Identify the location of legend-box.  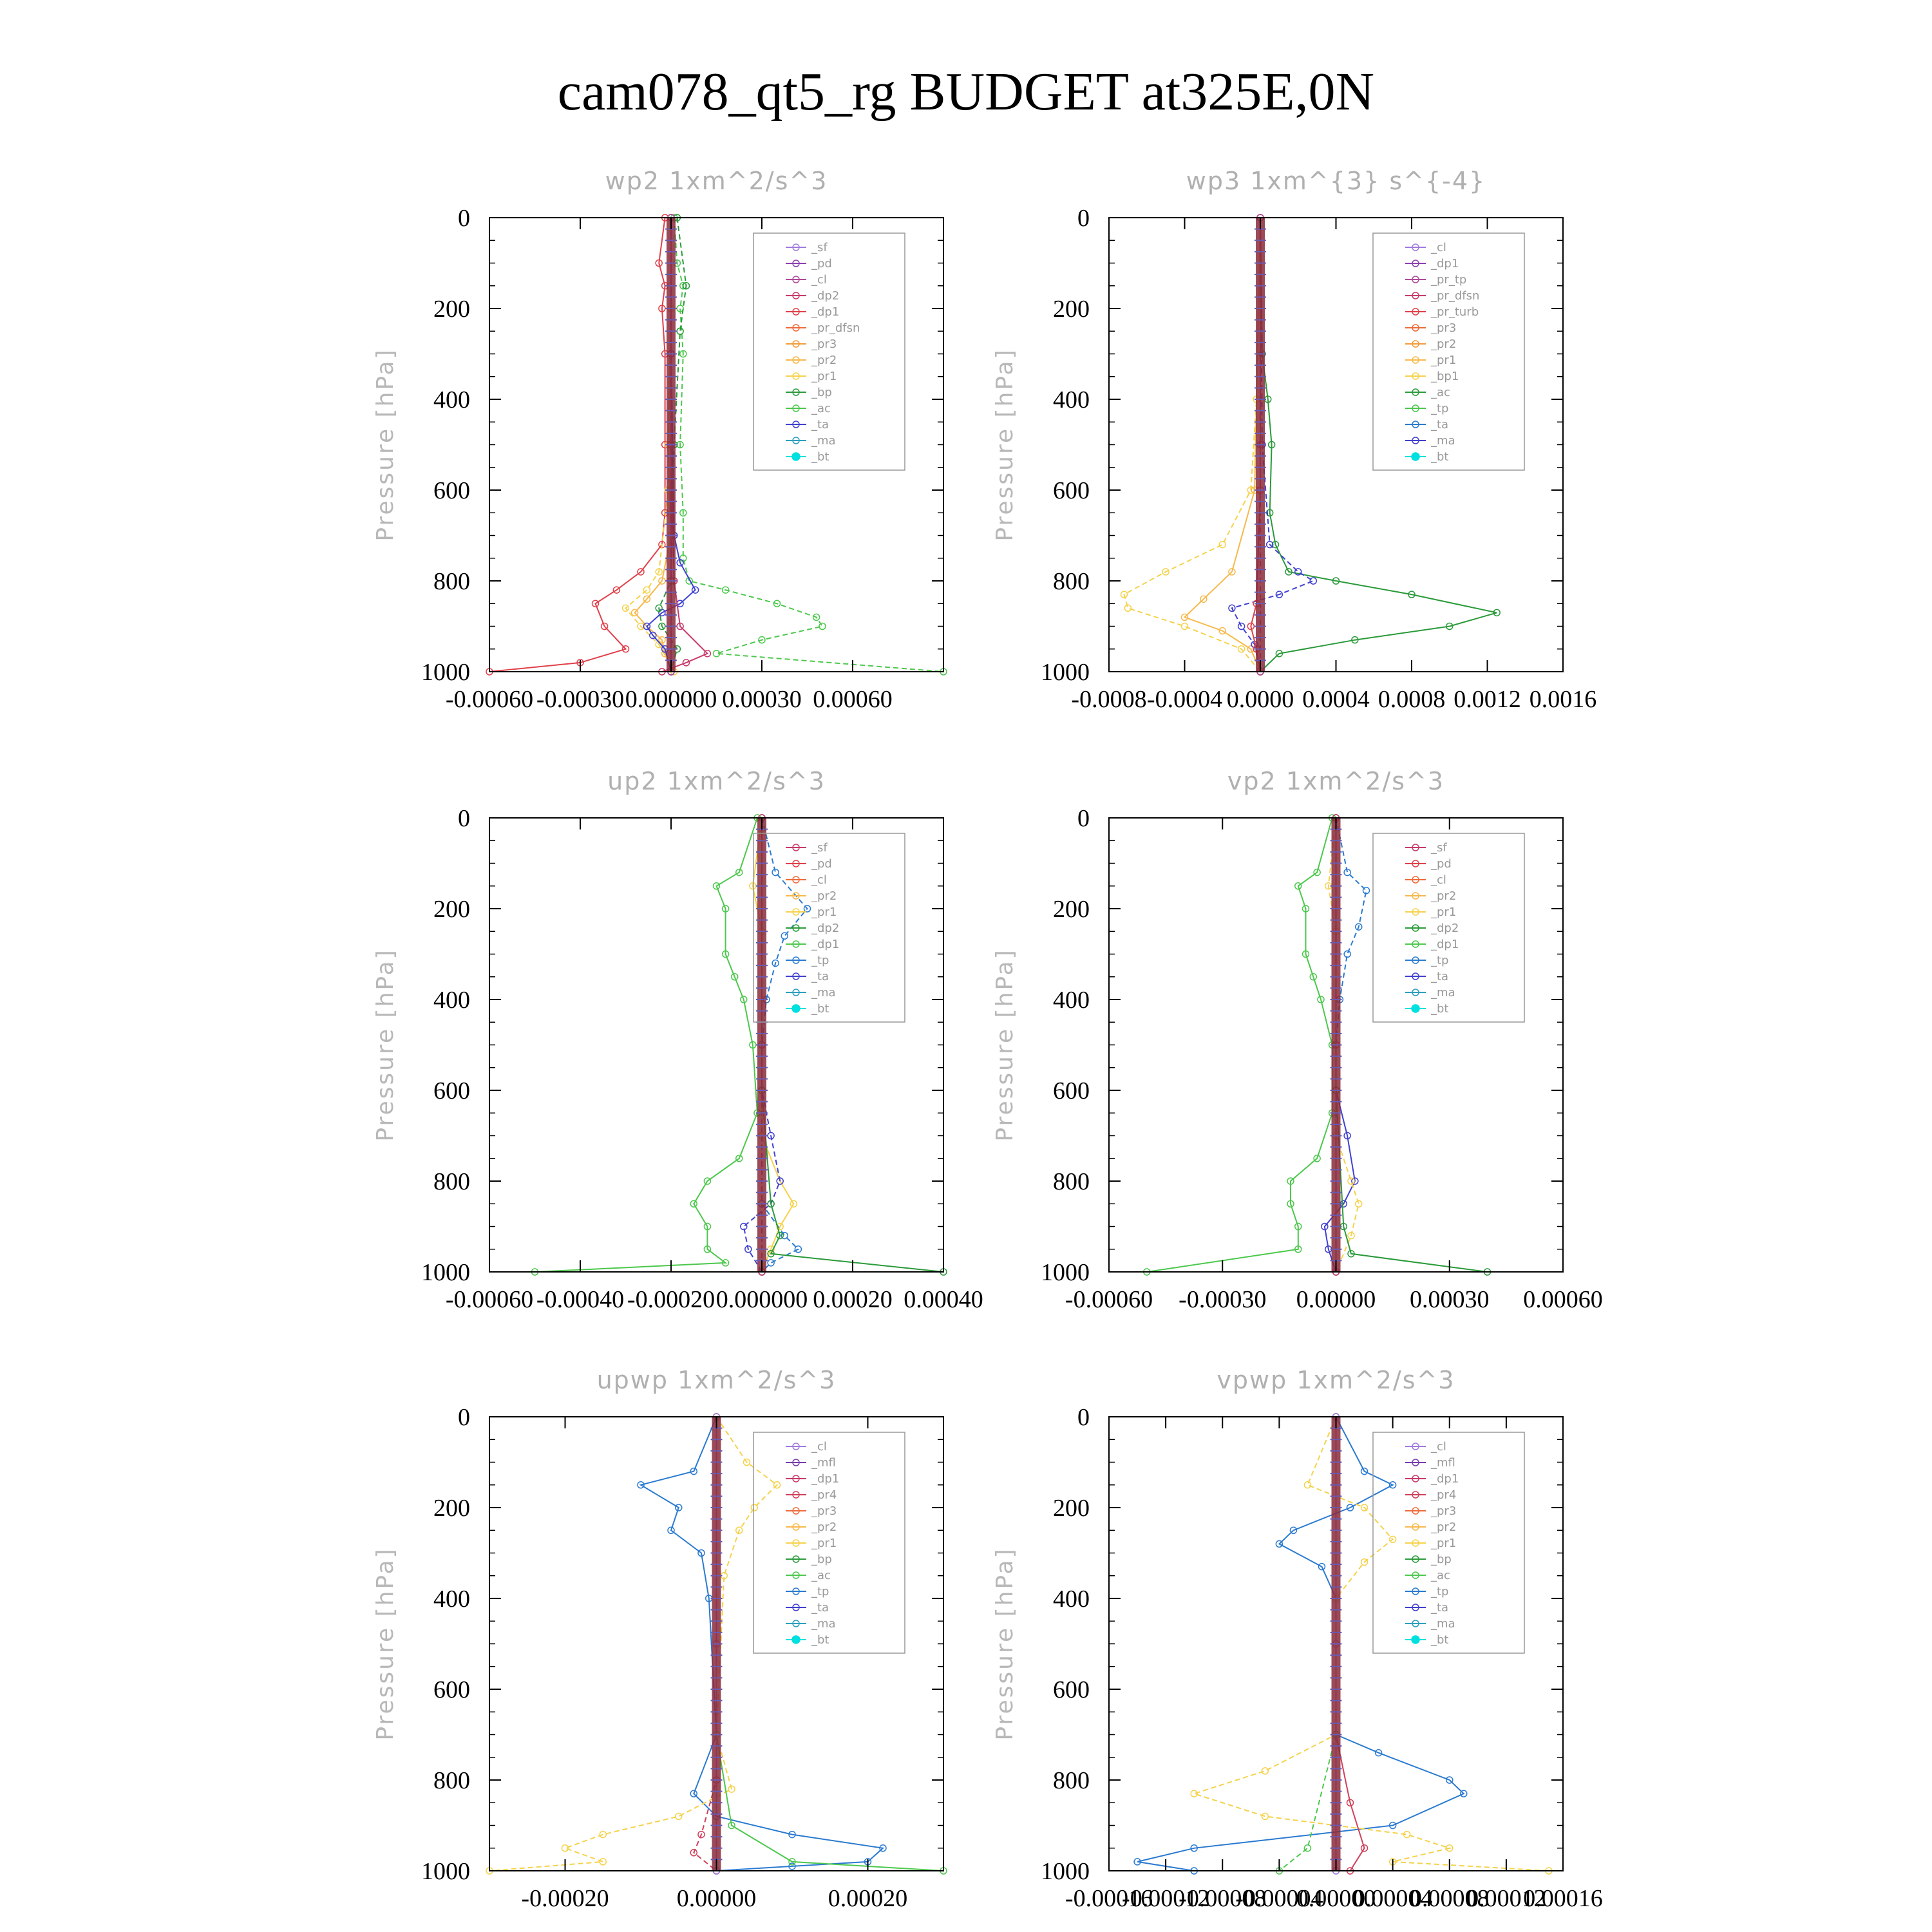
(829, 928).